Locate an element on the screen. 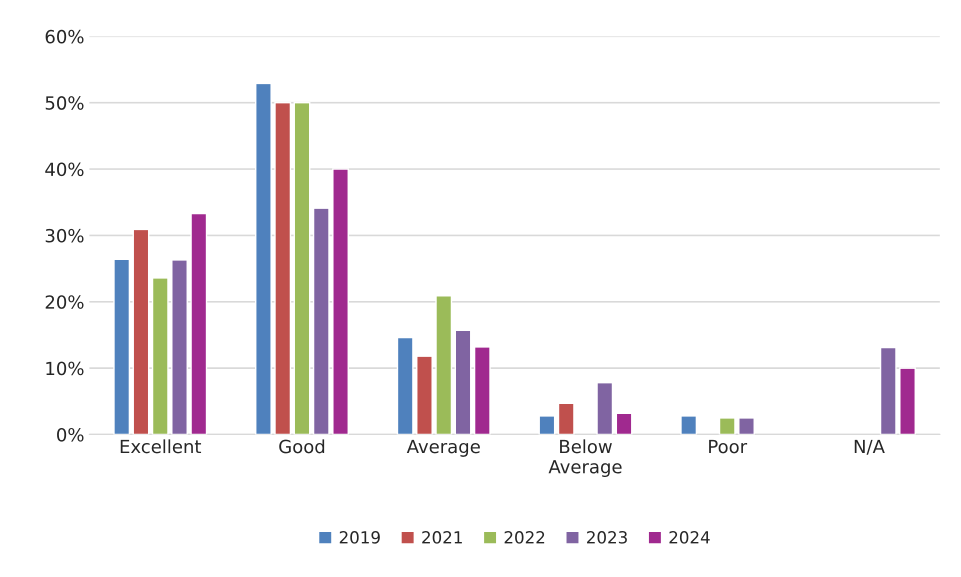  x-tick-label: Poor is located at coordinates (728, 447).